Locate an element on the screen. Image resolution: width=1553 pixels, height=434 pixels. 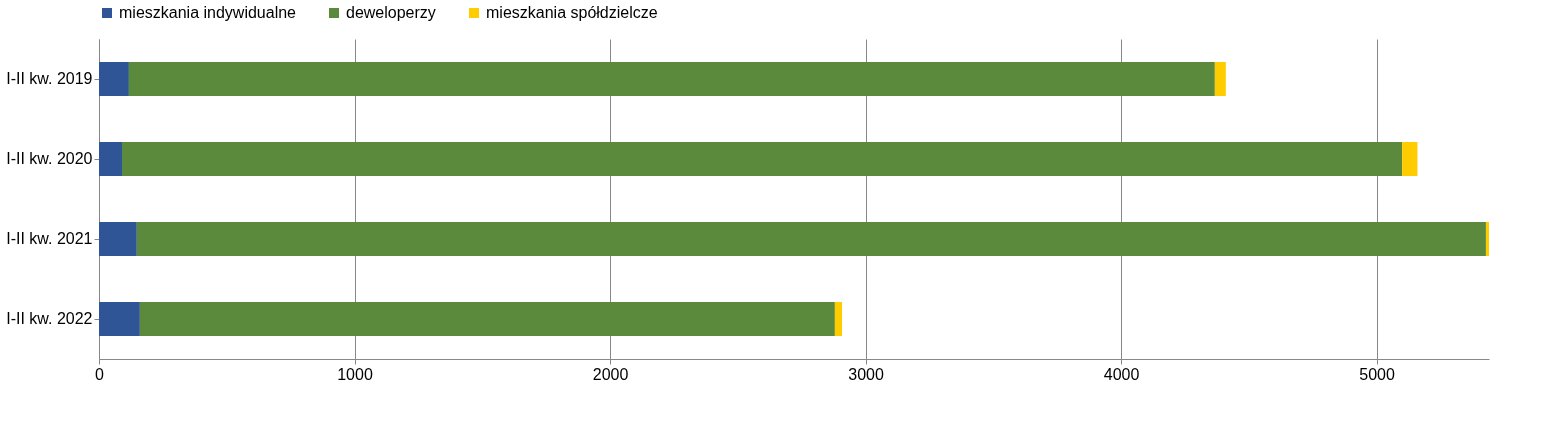
y-tick-label: I-II kw. 2022 is located at coordinates (49, 318).